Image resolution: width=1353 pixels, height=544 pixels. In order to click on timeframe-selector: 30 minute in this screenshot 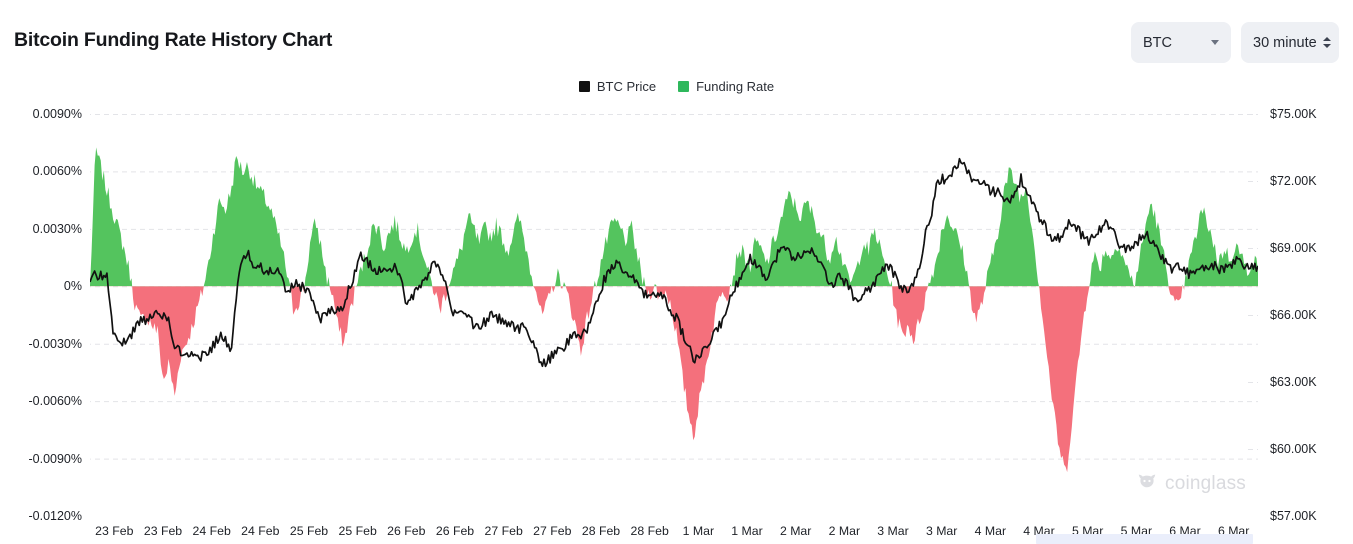, I will do `click(1290, 42)`.